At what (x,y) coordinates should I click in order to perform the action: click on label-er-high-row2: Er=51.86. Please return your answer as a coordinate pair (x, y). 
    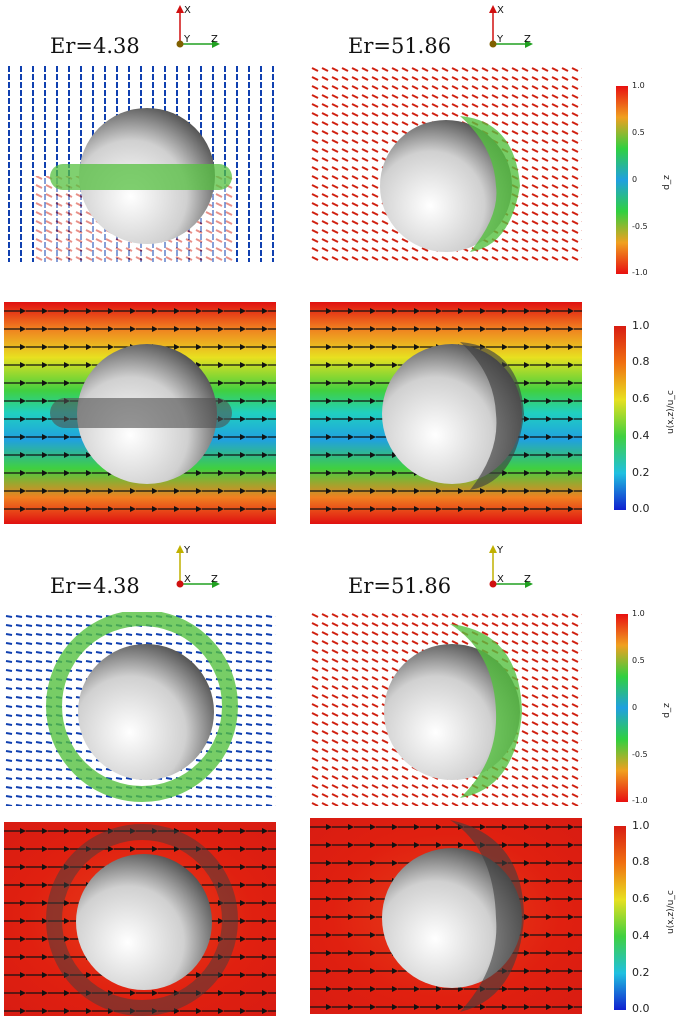
    Looking at the image, I should click on (400, 586).